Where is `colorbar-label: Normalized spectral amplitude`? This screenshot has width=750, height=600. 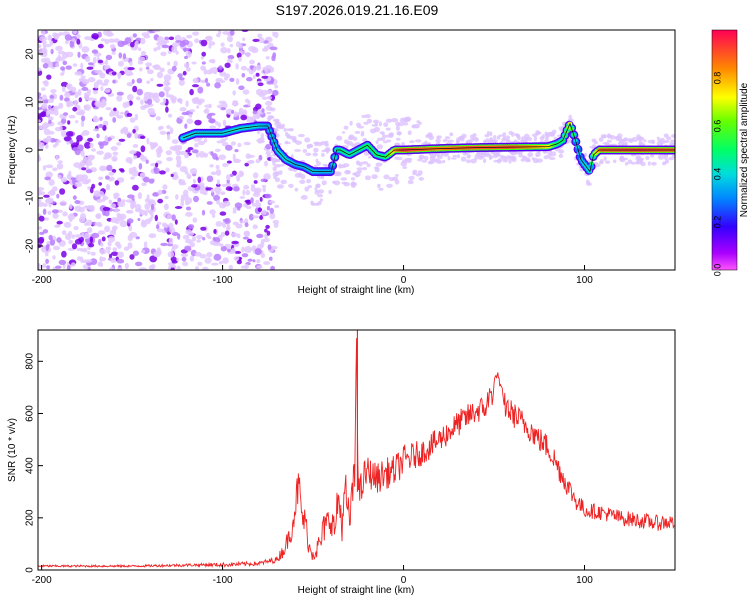
colorbar-label: Normalized spectral amplitude is located at coordinates (744, 149).